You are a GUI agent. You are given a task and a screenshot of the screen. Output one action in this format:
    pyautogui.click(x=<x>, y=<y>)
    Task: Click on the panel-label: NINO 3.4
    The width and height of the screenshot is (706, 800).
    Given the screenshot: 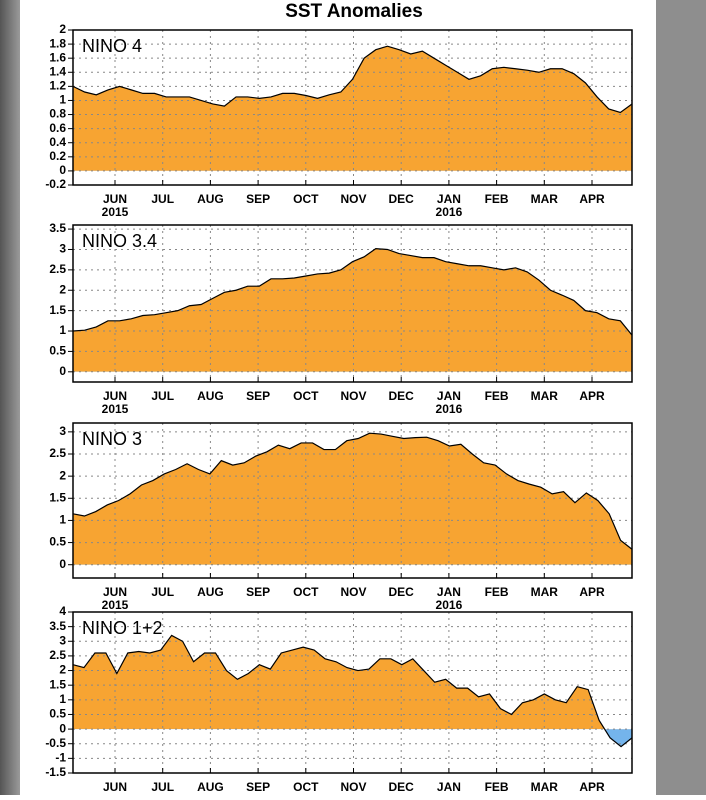 What is the action you would take?
    pyautogui.click(x=119, y=241)
    